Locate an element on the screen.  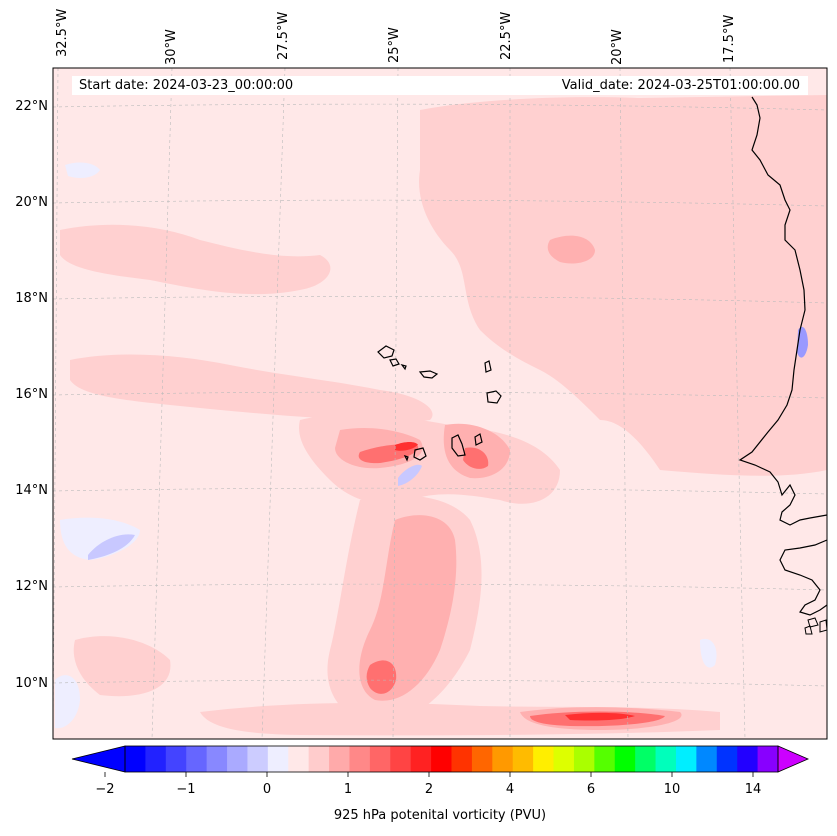
lat-label-10n: 10°N is located at coordinates (31, 683).